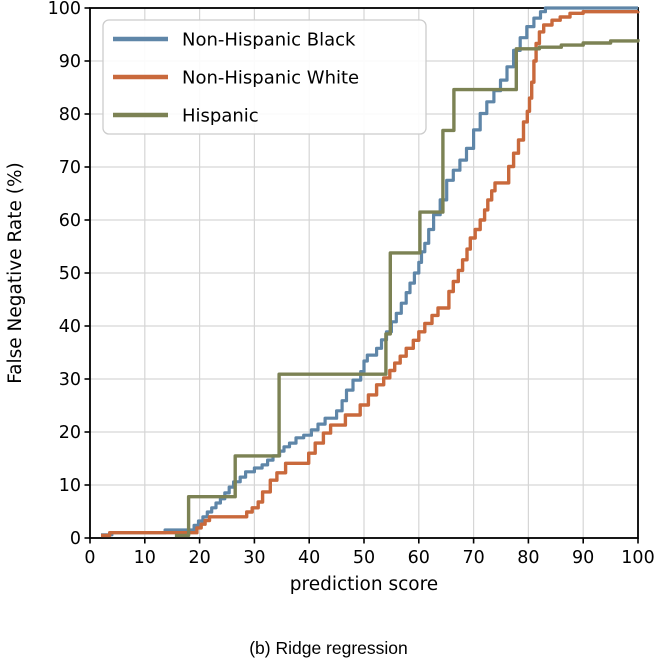 The image size is (657, 671). I want to click on y-tick-label-70: 70, so click(70, 168).